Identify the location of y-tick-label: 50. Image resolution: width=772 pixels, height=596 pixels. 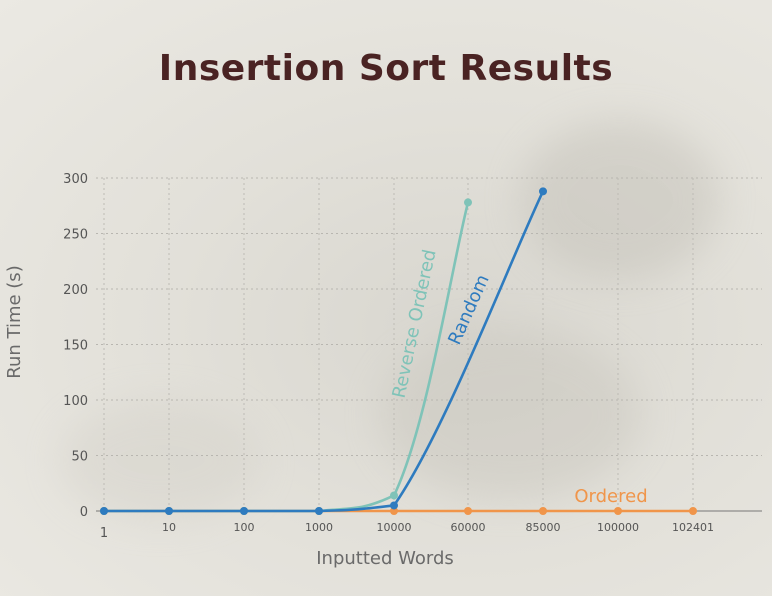
(79, 457).